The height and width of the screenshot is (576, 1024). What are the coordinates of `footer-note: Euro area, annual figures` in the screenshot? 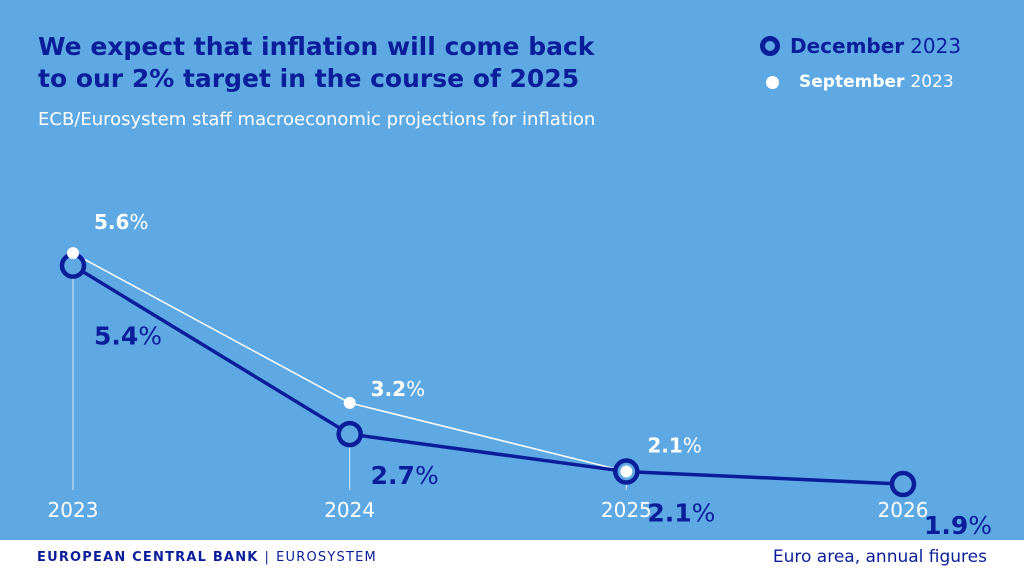 It's located at (879, 557).